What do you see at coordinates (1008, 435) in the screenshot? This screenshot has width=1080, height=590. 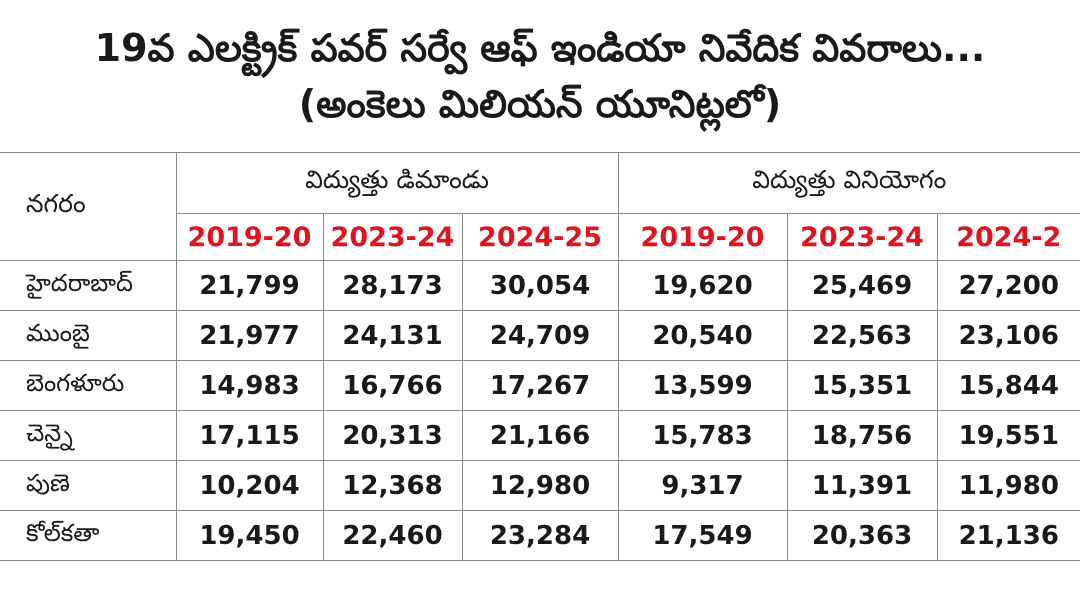 I see `value-cell: 19,551` at bounding box center [1008, 435].